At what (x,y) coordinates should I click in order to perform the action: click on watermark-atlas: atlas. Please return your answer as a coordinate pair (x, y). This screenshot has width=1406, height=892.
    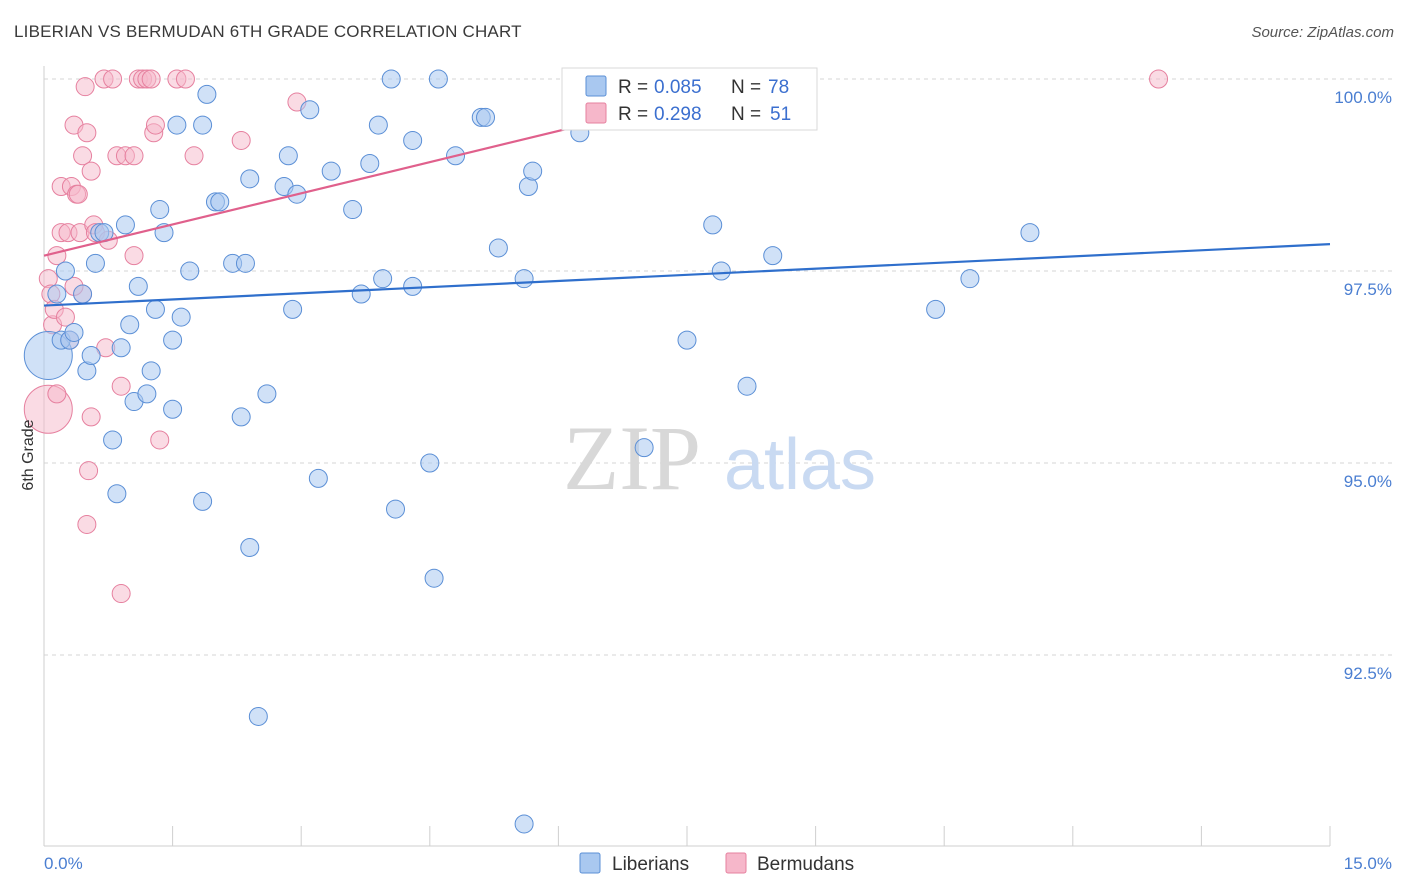
    Looking at the image, I should click on (800, 465).